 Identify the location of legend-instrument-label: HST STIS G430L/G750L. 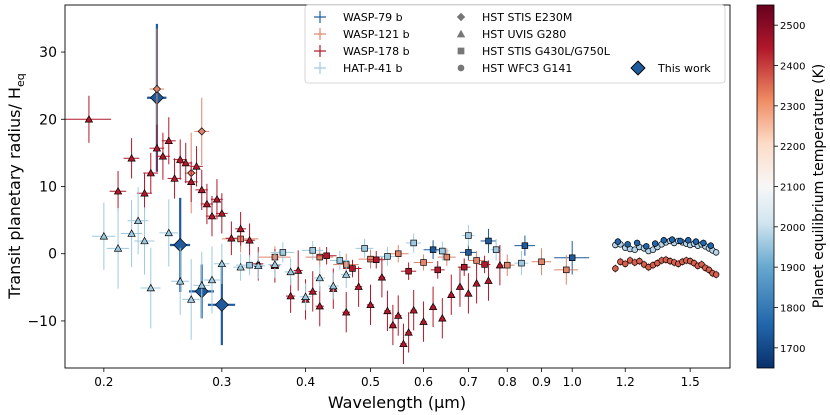
(546, 51).